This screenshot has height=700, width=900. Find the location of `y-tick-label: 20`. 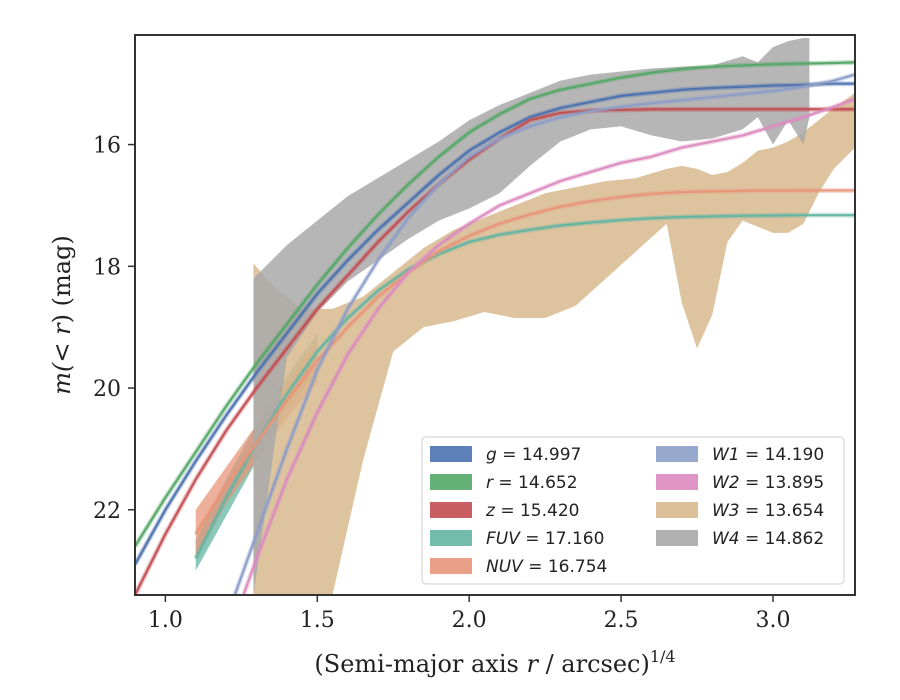

y-tick-label: 20 is located at coordinates (107, 389).